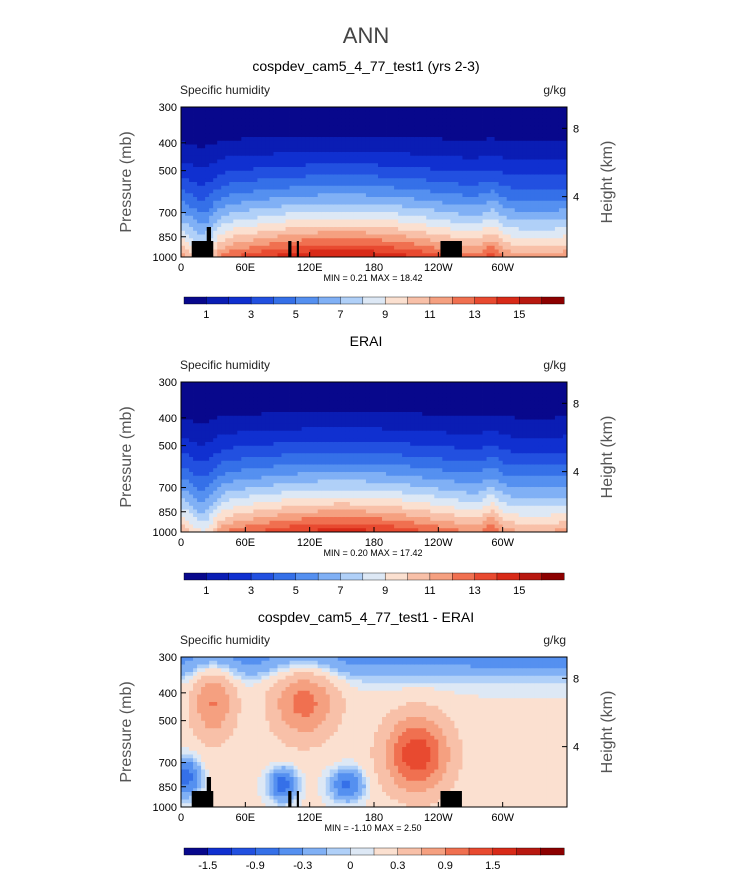 Image resolution: width=733 pixels, height=872 pixels. Describe the element at coordinates (464, 300) in the screenshot. I see `colorbar-swatch` at that location.